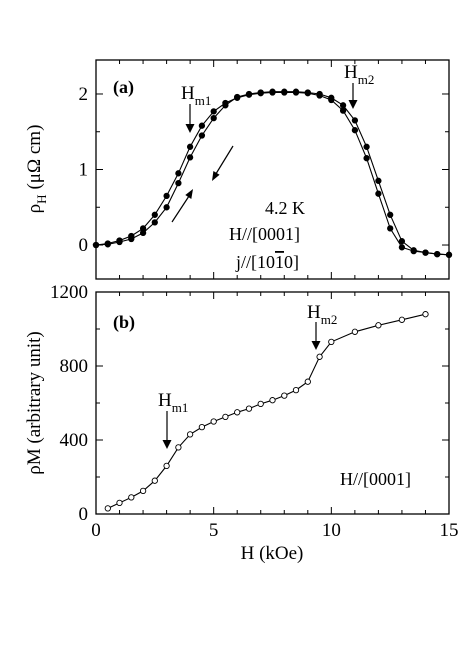 The height and width of the screenshot is (665, 469). What do you see at coordinates (272, 553) in the screenshot?
I see `x-axis-label: H (kOe)` at bounding box center [272, 553].